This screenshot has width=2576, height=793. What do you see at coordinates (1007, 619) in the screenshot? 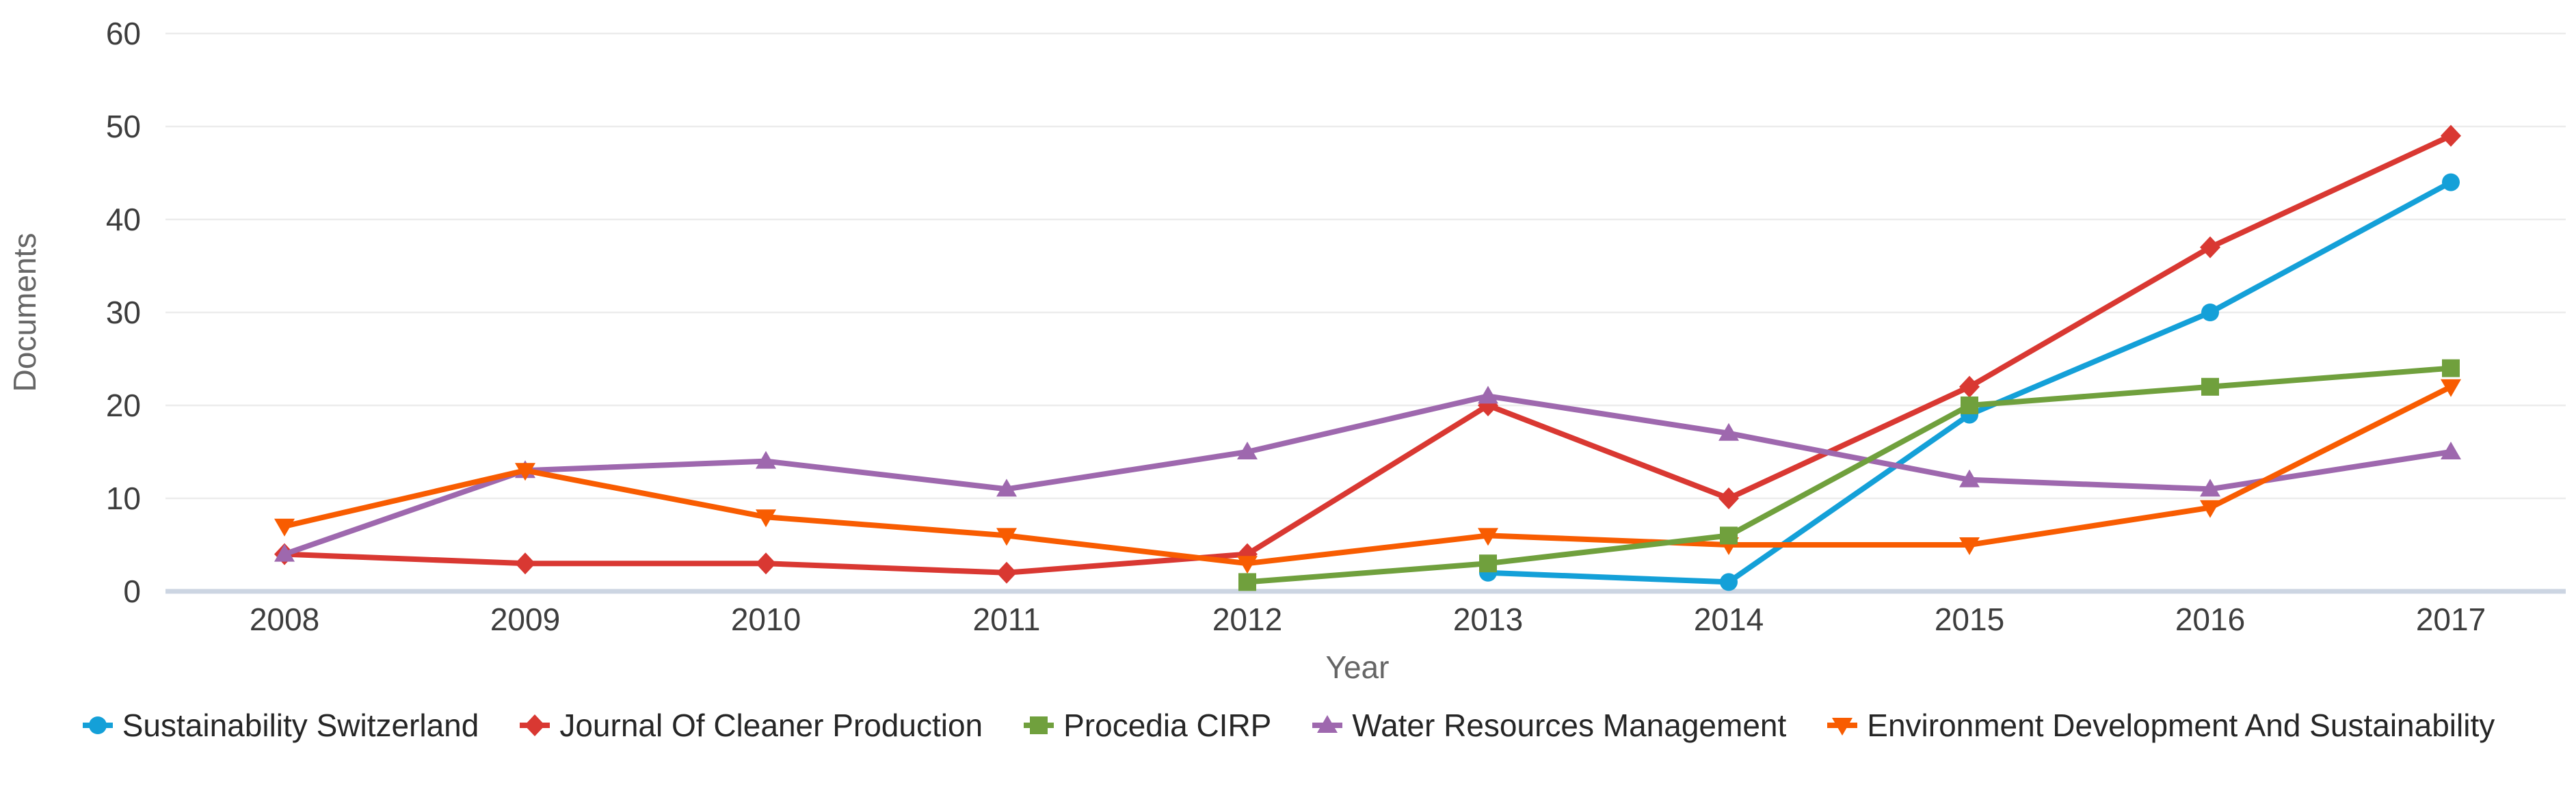
I see `x-tick-label: 2011` at bounding box center [1007, 619].